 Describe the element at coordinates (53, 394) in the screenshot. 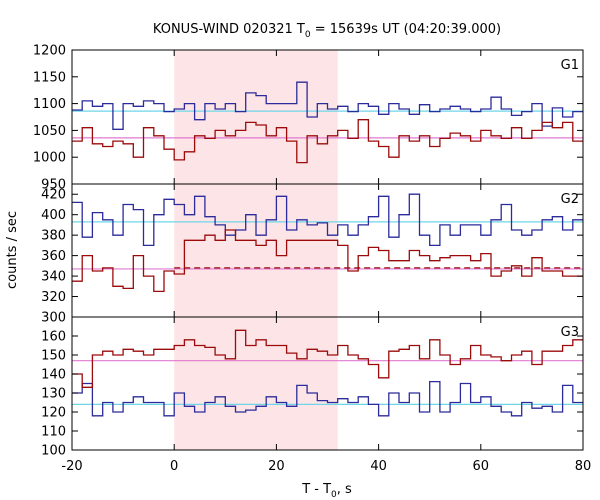

I see `y-tick-label: 130` at that location.